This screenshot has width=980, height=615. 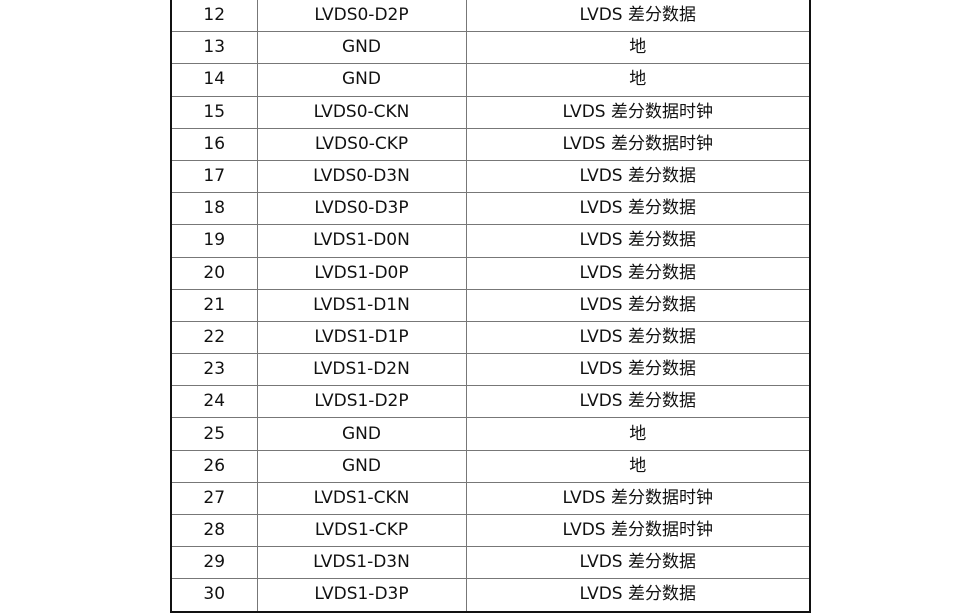 I want to click on pin-number-cell: 13, so click(x=214, y=48).